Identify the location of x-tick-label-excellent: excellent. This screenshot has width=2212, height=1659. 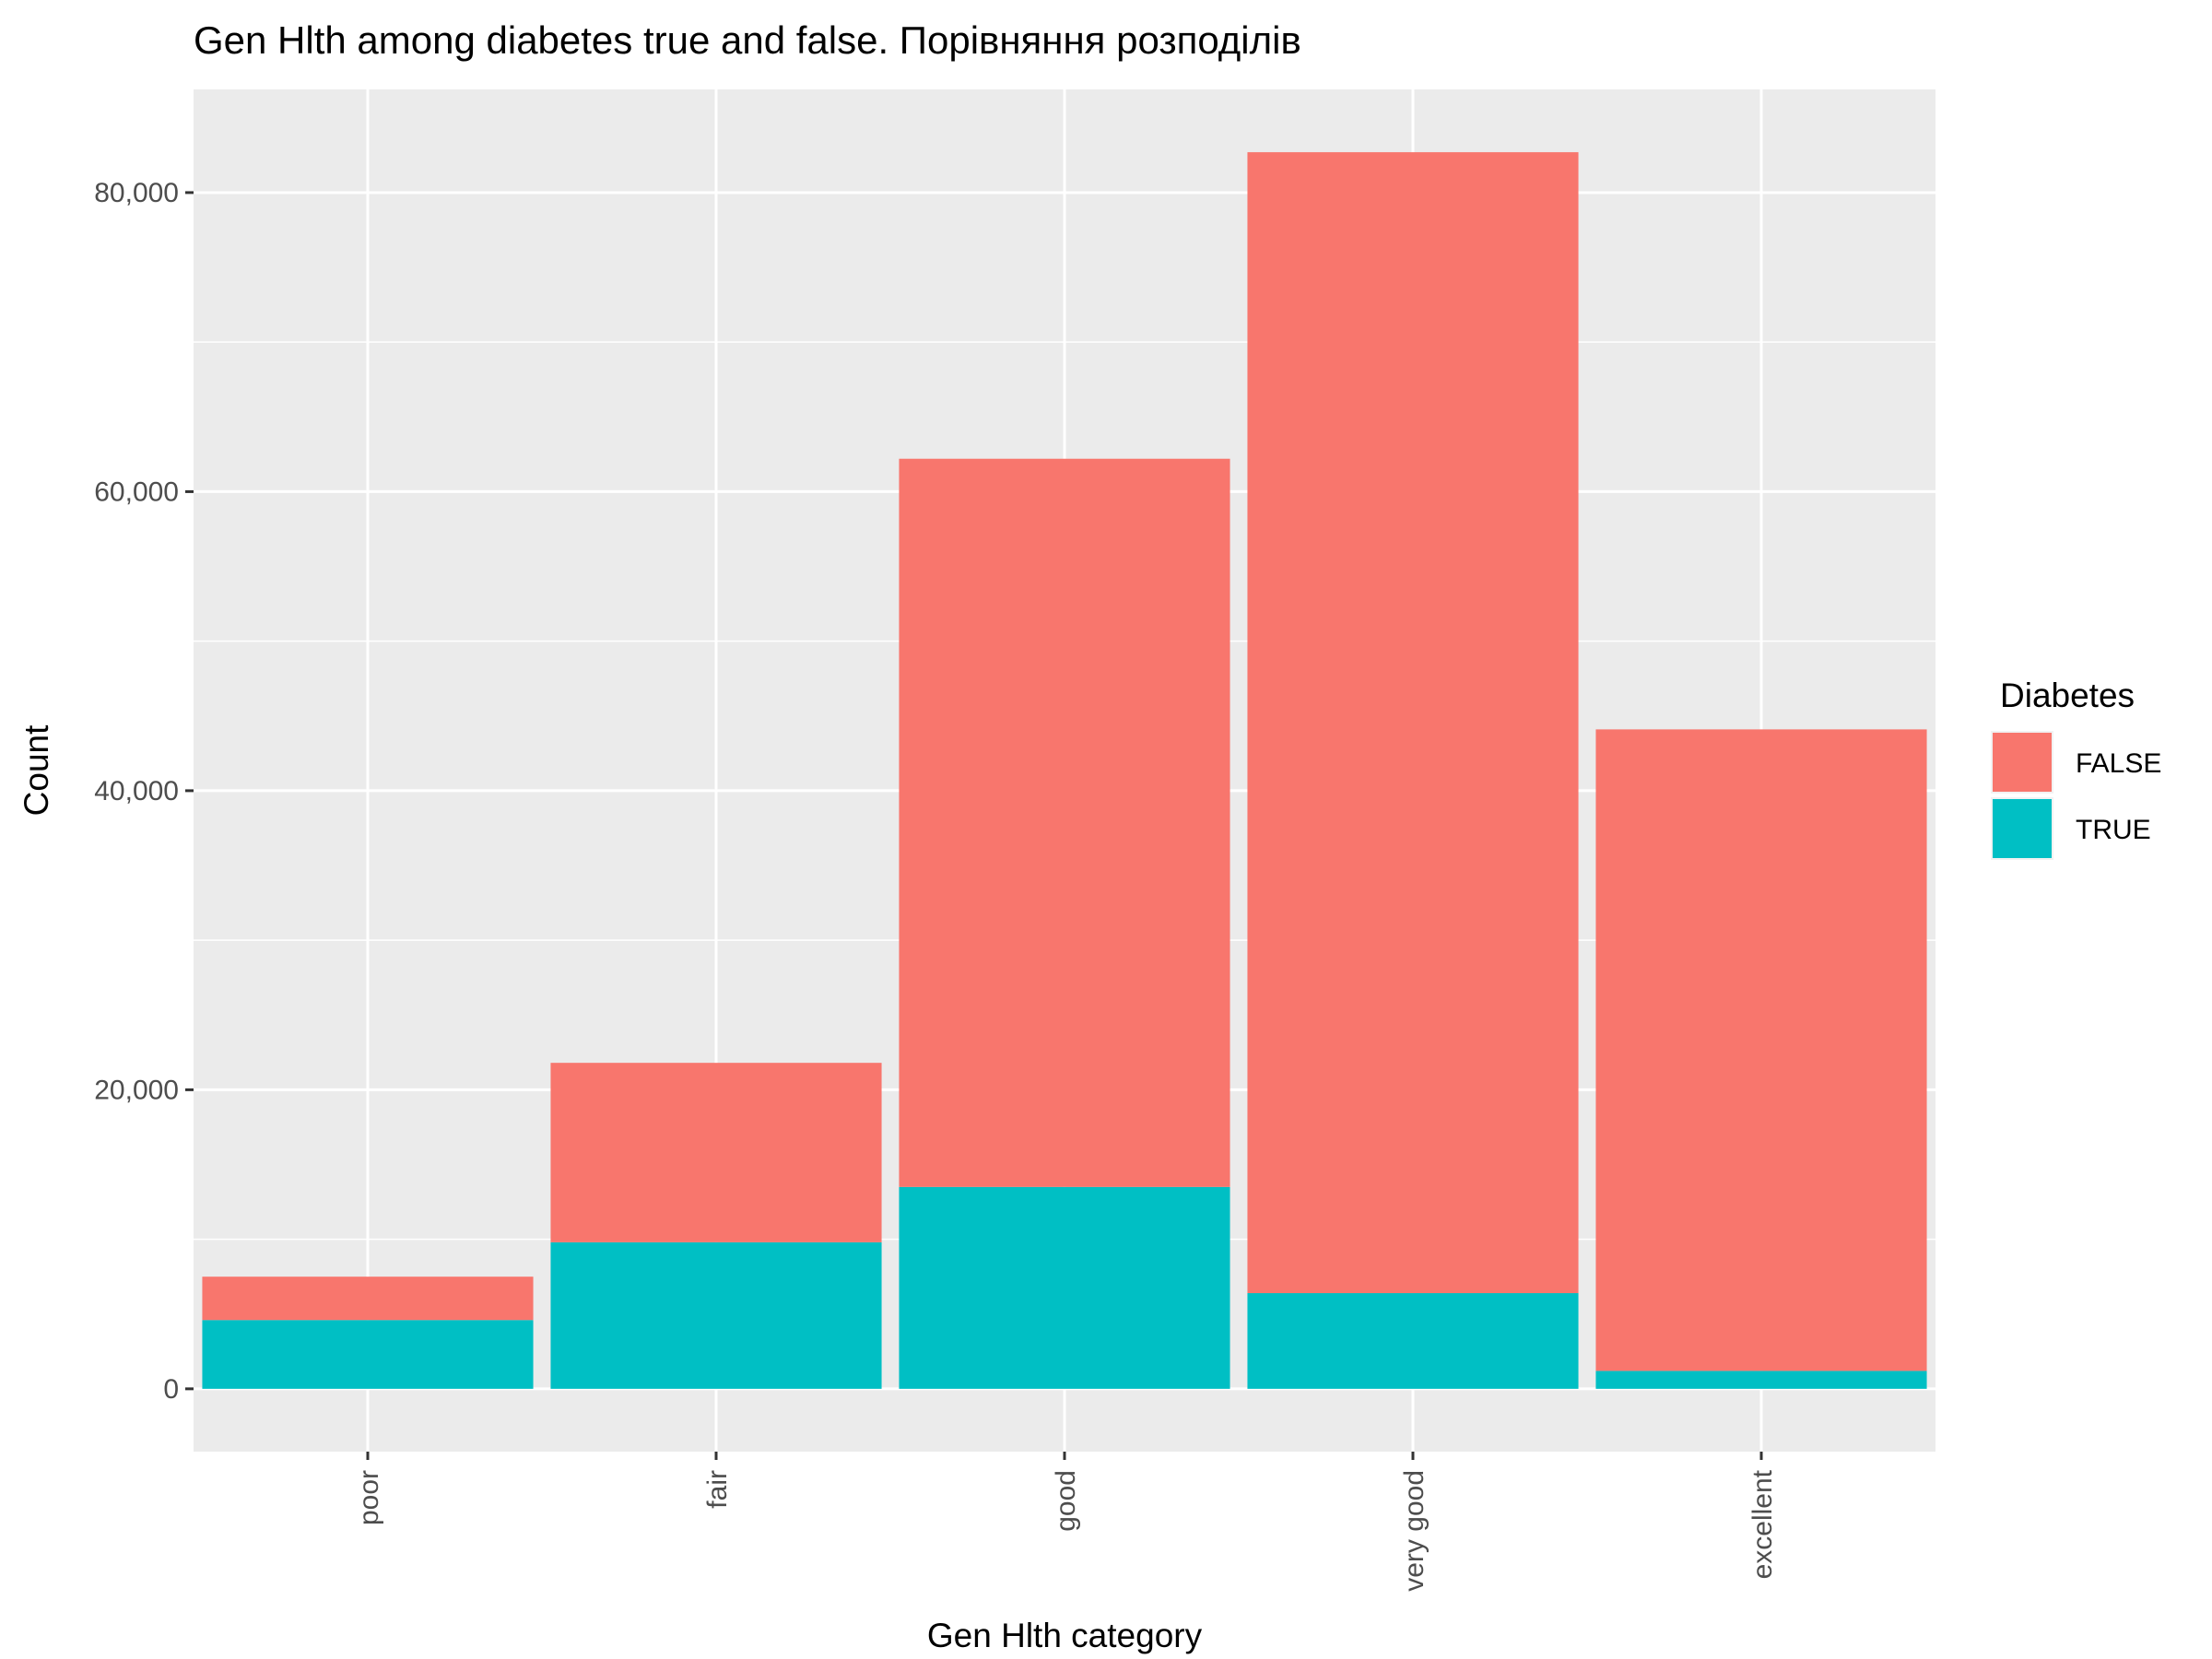
(1762, 1524).